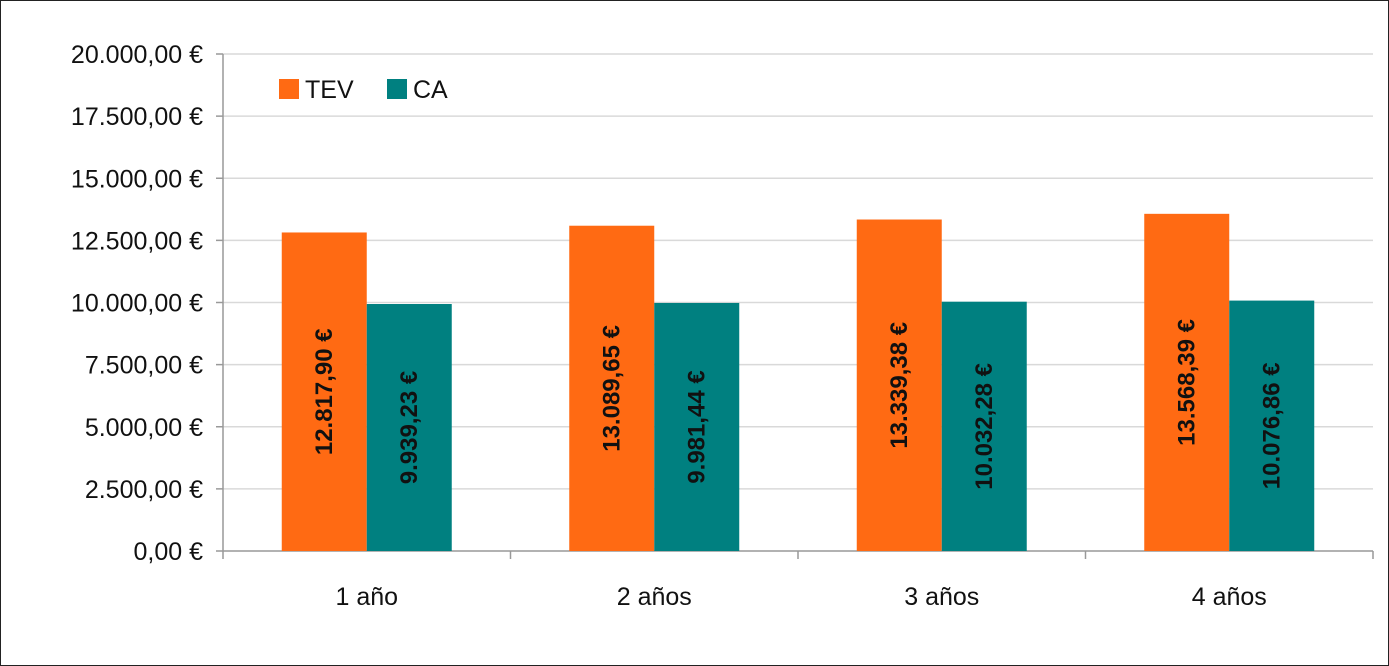 The height and width of the screenshot is (666, 1389). I want to click on y-tick-label: 20.000,00 €, so click(137, 55).